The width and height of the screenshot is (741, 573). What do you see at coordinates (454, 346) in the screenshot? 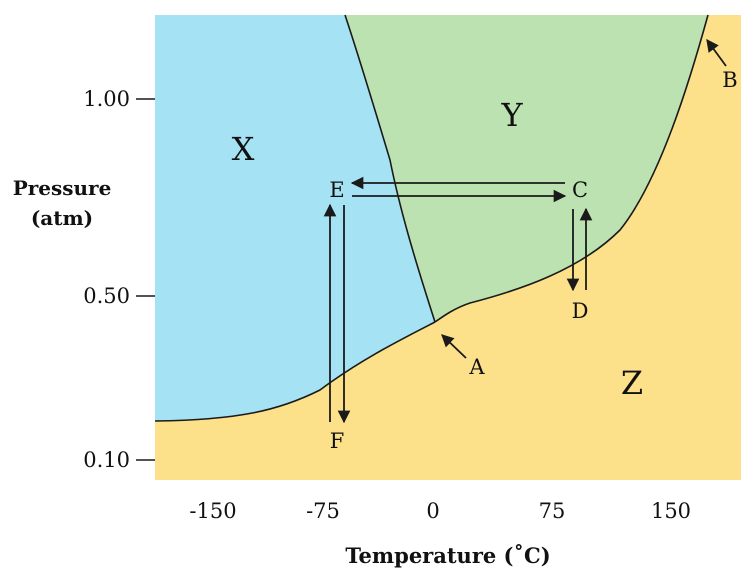
I see `pointer-a` at bounding box center [454, 346].